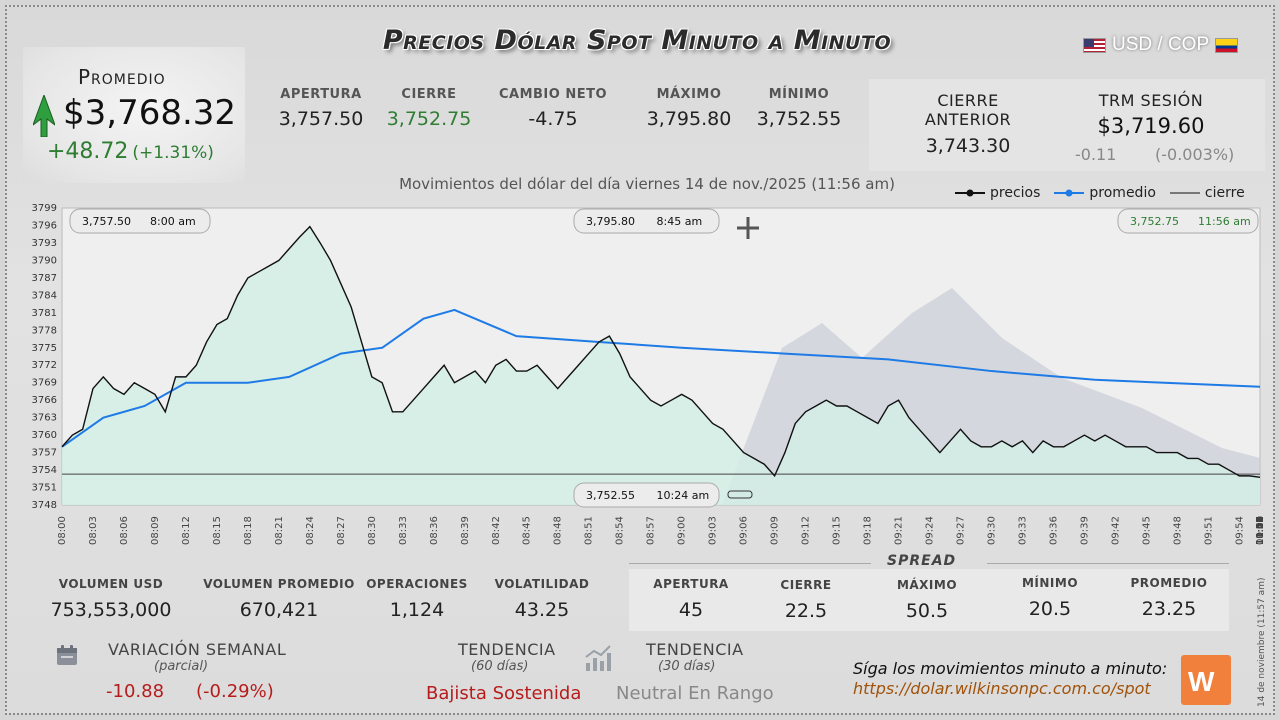  Describe the element at coordinates (44, 225) in the screenshot. I see `y-tick-label: 3796` at that location.